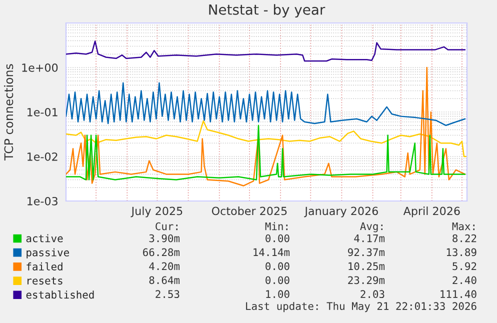 Image resolution: width=497 pixels, height=323 pixels. Describe the element at coordinates (44, 238) in the screenshot. I see `legend-label: active` at that location.